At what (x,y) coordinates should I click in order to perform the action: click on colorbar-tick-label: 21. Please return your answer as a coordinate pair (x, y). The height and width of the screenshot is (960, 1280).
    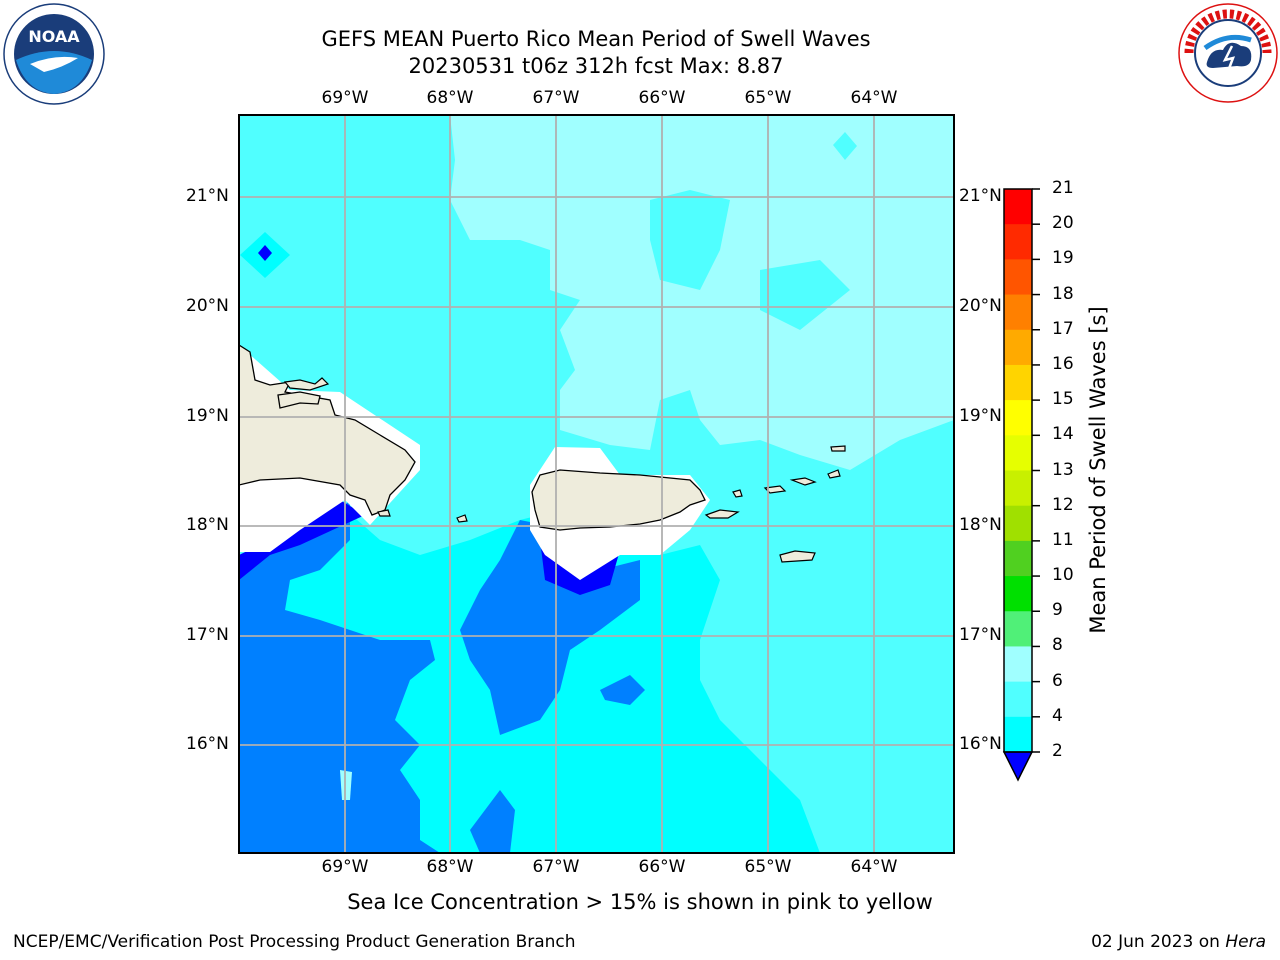
    Looking at the image, I should click on (1063, 188).